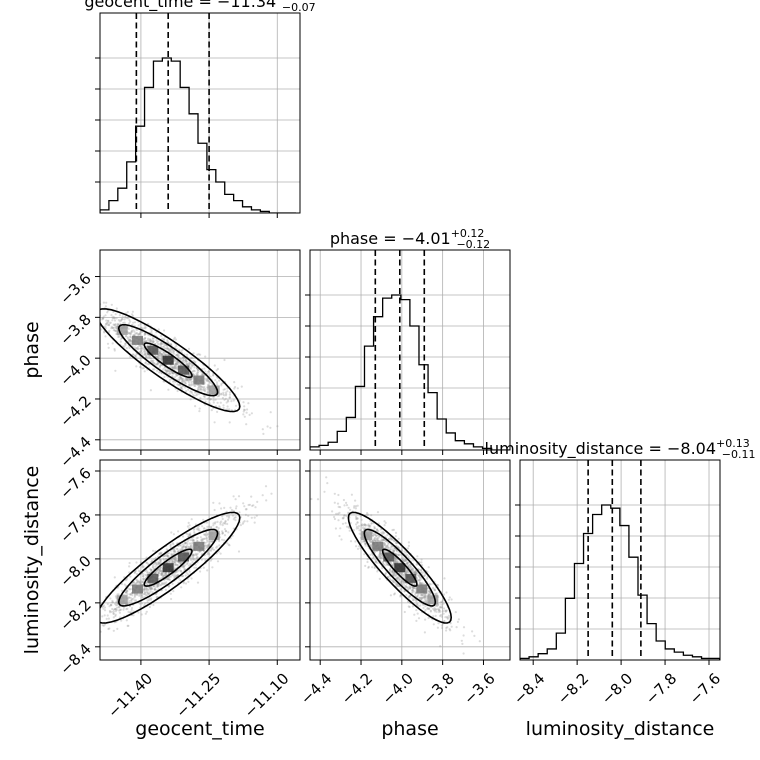 This screenshot has width=760, height=760. What do you see at coordinates (395, 565) in the screenshot?
I see `scatter-content` at bounding box center [395, 565].